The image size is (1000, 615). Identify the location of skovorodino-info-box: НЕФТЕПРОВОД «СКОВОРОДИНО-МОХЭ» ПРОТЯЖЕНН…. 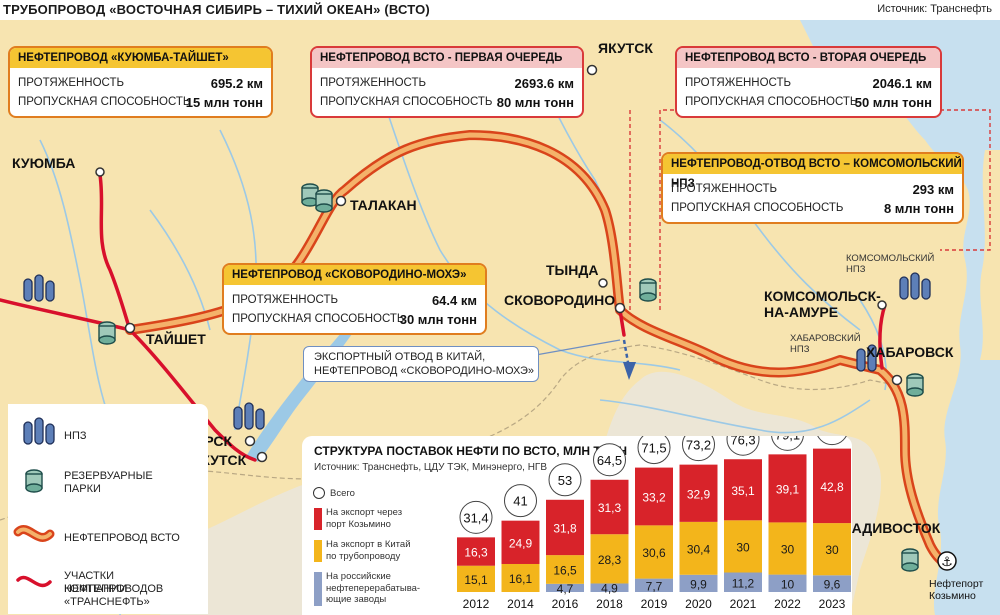
(354, 299).